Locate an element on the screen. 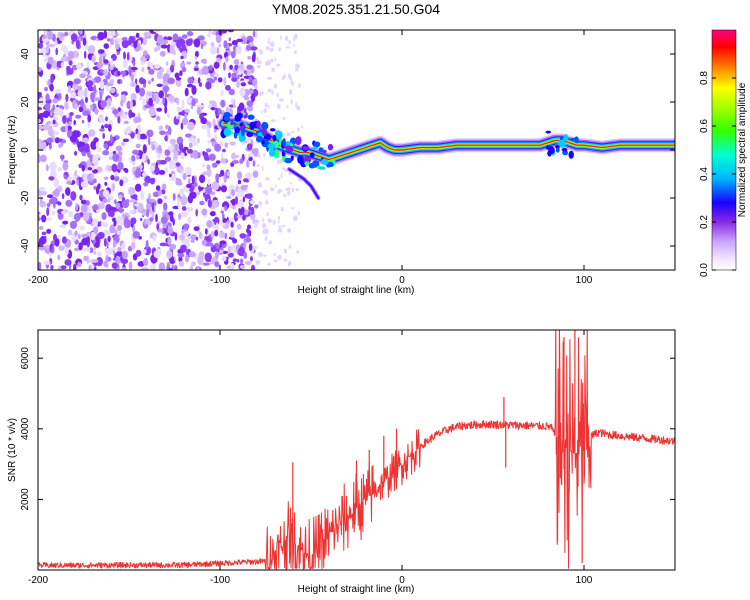  colorbar-tick-label: 0.6 is located at coordinates (704, 126).